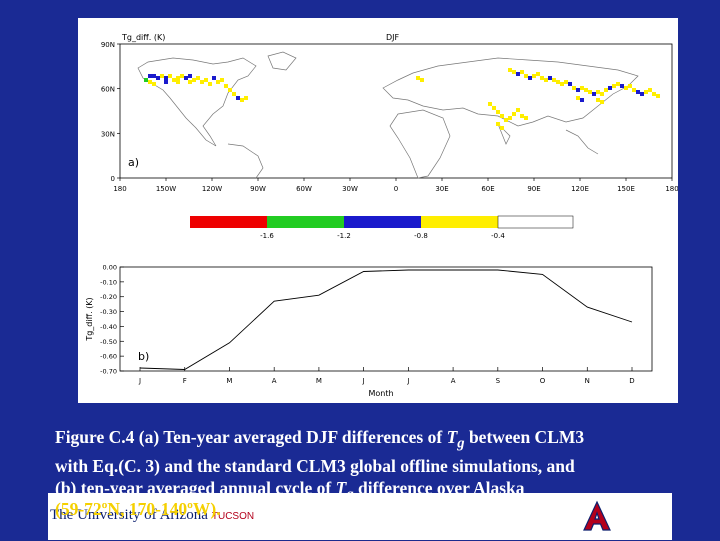 The height and width of the screenshot is (541, 720). I want to click on caption-text-1b: between CLM3, so click(524, 437).